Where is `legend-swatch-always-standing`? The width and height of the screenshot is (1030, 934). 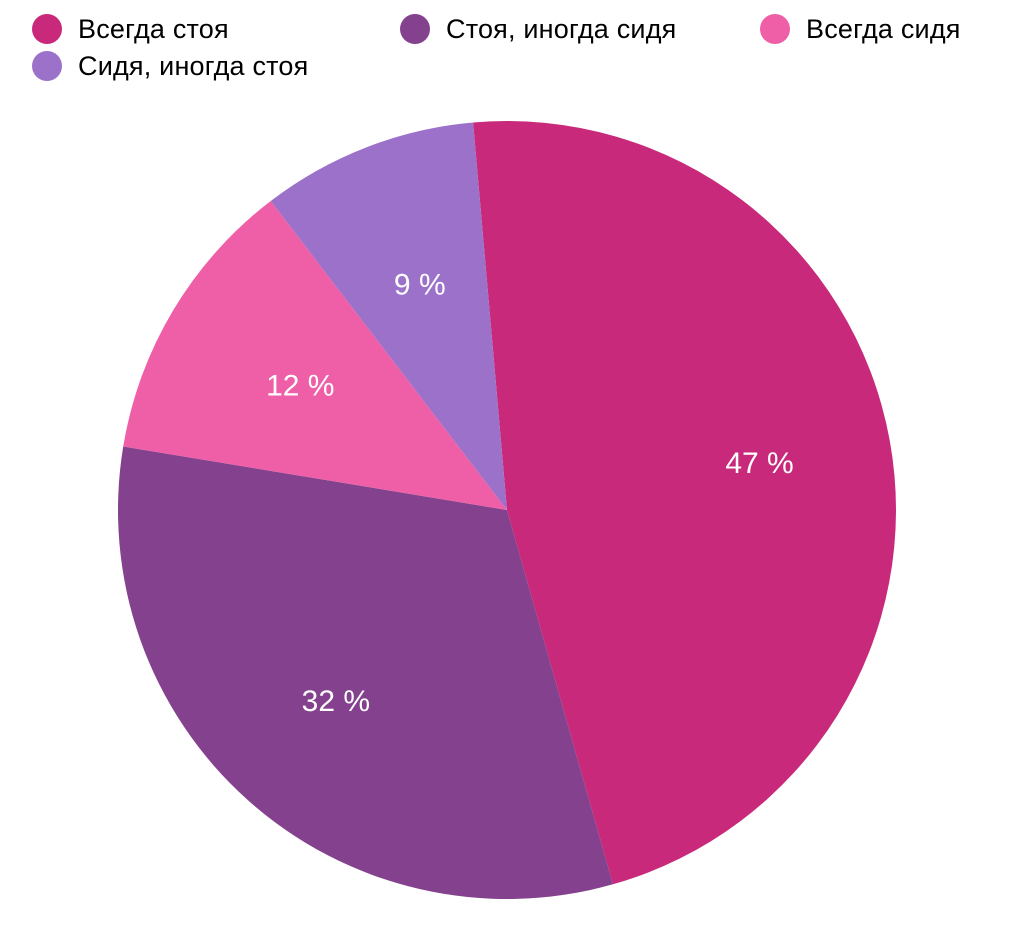
legend-swatch-always-standing is located at coordinates (47, 29).